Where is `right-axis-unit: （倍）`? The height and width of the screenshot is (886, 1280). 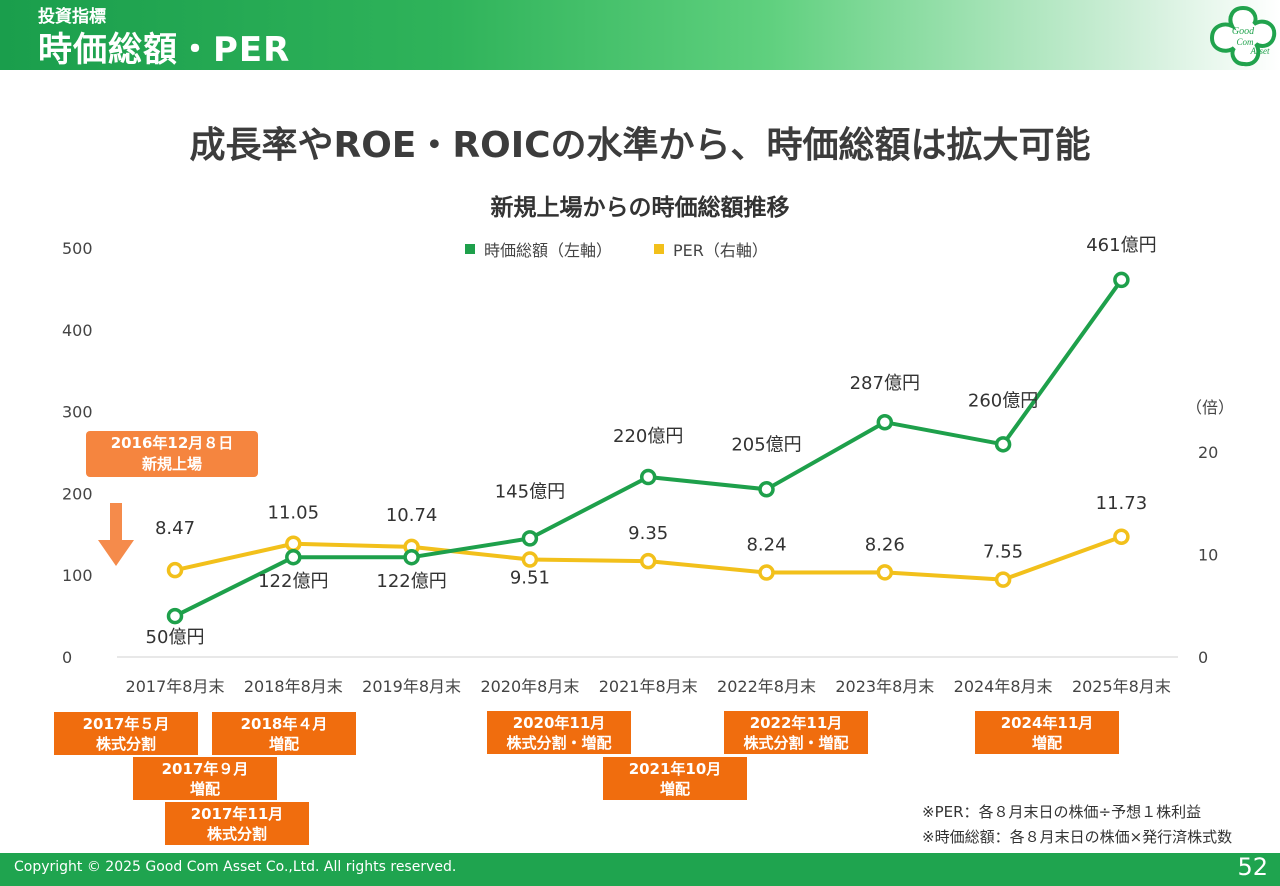
right-axis-unit: （倍） is located at coordinates (1210, 407).